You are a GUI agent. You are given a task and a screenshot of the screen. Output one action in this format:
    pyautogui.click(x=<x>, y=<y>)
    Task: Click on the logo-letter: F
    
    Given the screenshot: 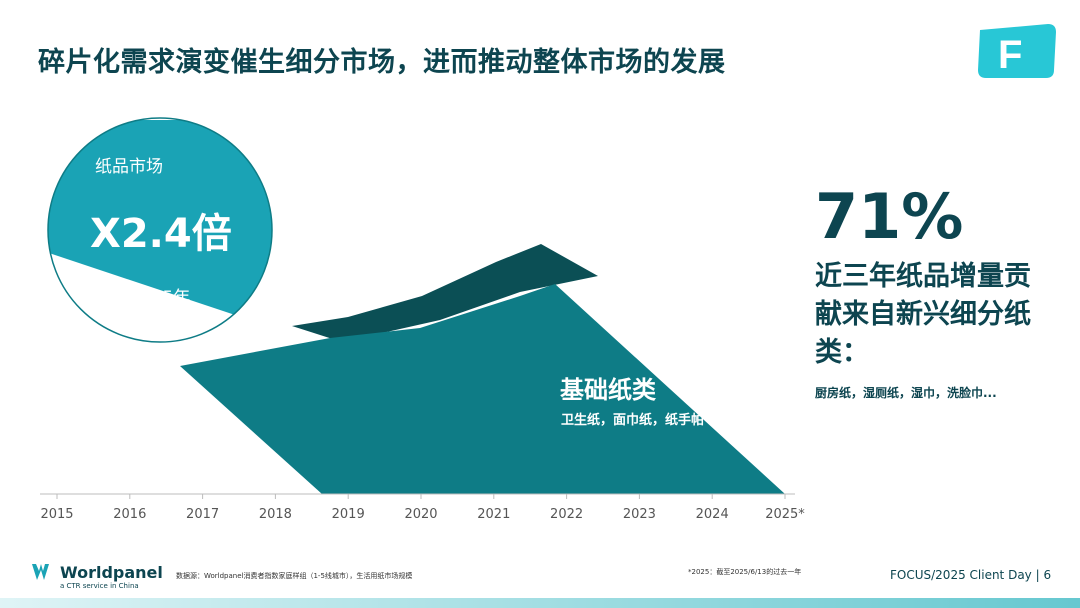 What is the action you would take?
    pyautogui.click(x=1010, y=55)
    